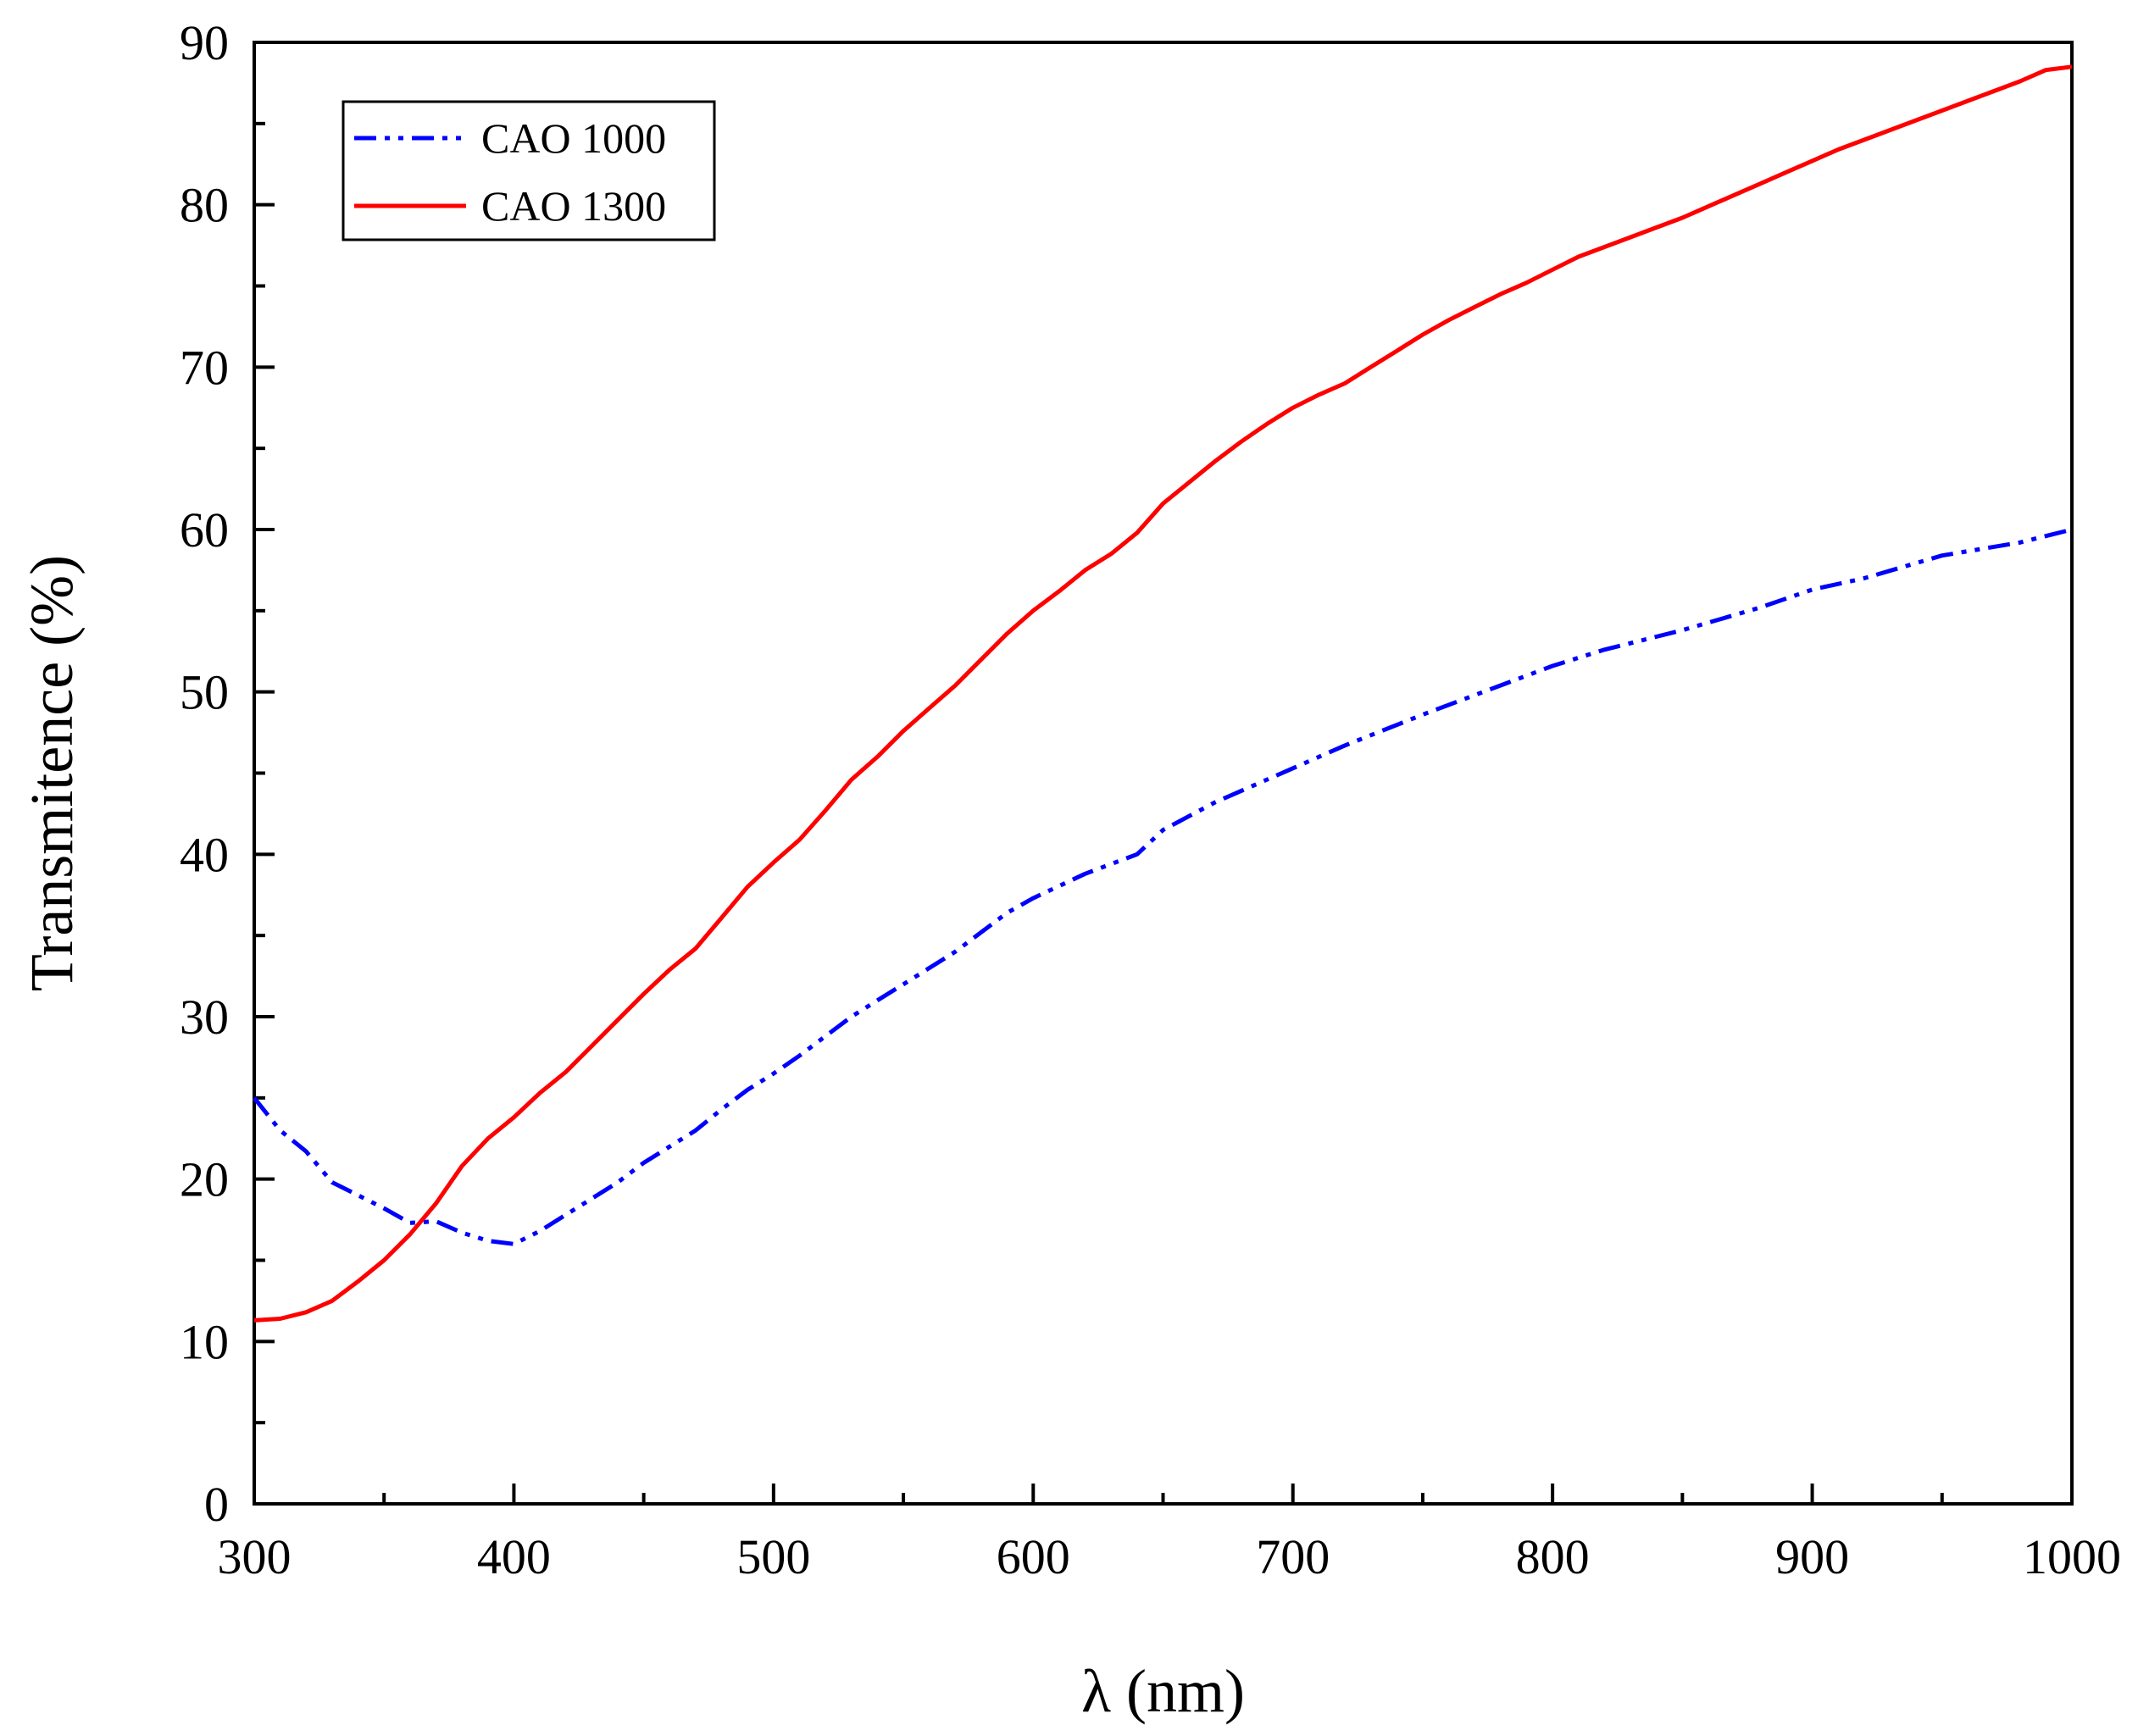  What do you see at coordinates (255, 1556) in the screenshot?
I see `x-tick-label: 300` at bounding box center [255, 1556].